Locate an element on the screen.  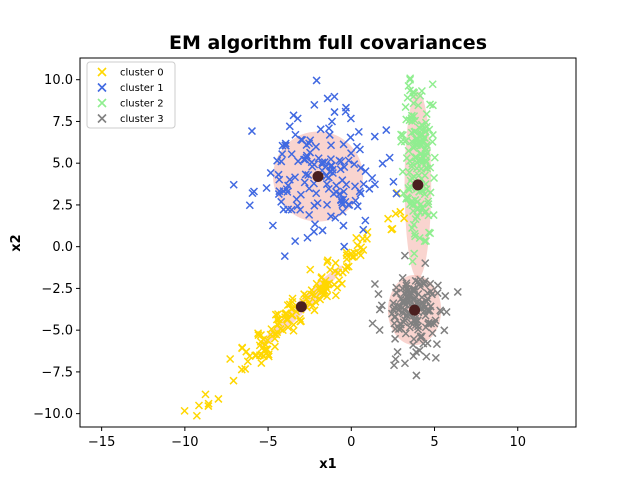
legend-label-0: cluster 0 is located at coordinates (142, 73).